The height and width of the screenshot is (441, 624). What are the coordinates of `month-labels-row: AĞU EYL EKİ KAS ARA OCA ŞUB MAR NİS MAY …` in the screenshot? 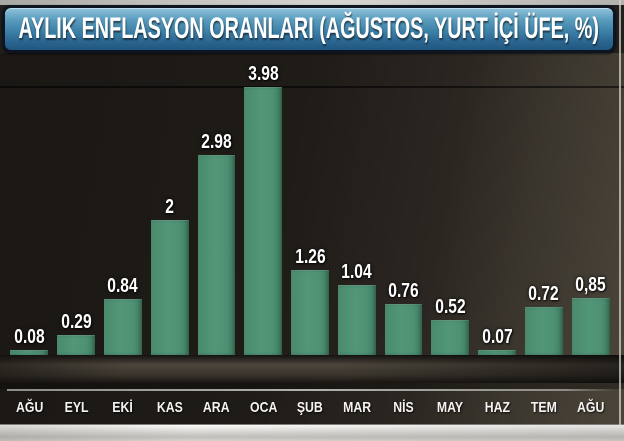 It's located at (312, 407).